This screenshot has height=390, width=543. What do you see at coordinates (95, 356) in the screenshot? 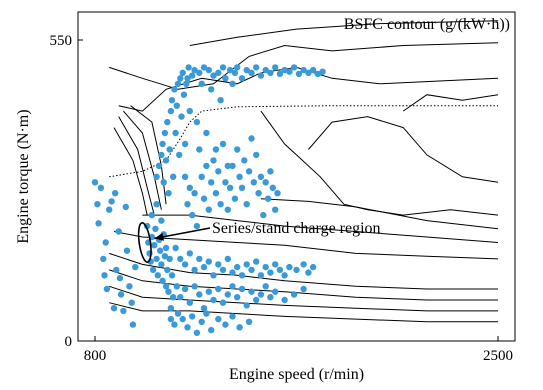
I see `x-tick-label: 800` at bounding box center [95, 356].